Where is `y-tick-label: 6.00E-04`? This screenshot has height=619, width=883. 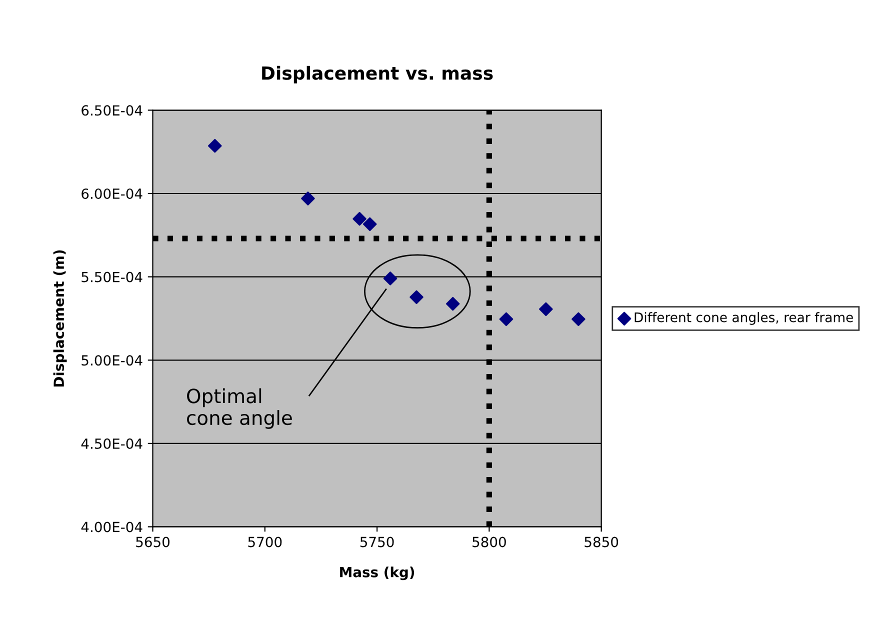 y-tick-label: 6.00E-04 is located at coordinates (112, 193).